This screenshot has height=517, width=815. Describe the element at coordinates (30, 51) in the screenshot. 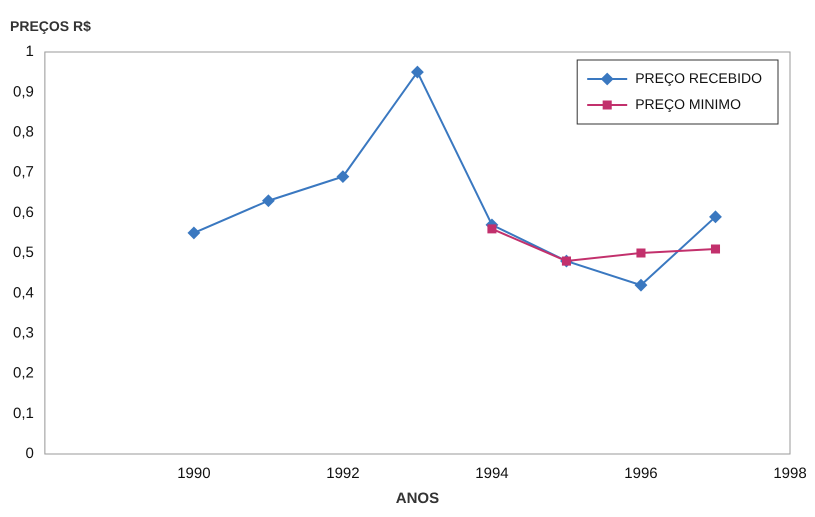

I see `y-tick-label: 1` at that location.